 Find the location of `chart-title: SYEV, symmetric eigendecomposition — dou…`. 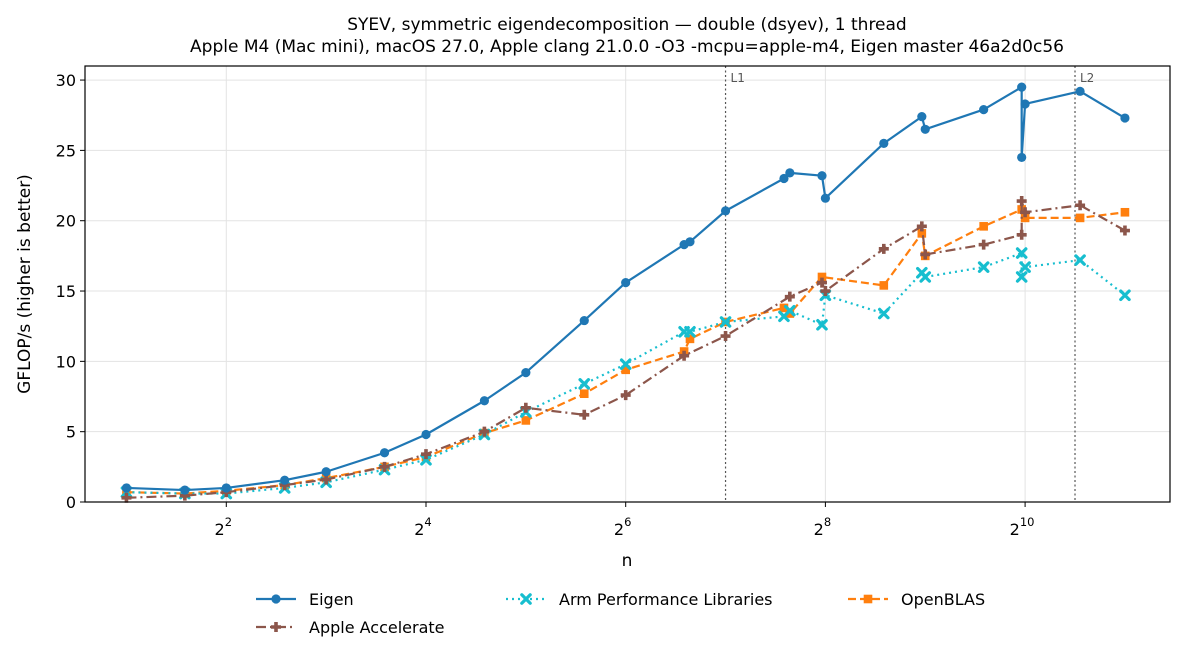

chart-title: SYEV, symmetric eigendecomposition — dou… is located at coordinates (626, 25).